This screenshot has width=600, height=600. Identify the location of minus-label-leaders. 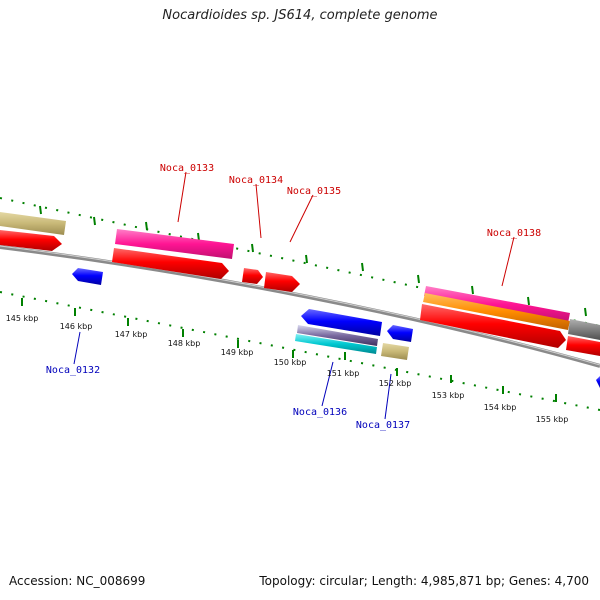
(232, 375).